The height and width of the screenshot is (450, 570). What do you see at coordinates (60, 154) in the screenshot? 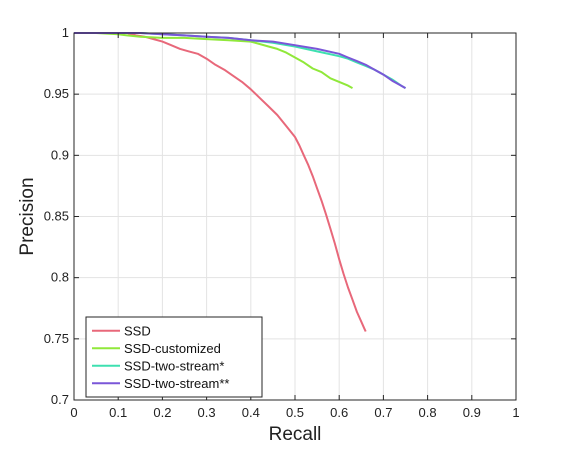
I see `y-tick-label: 0.9` at bounding box center [60, 154].